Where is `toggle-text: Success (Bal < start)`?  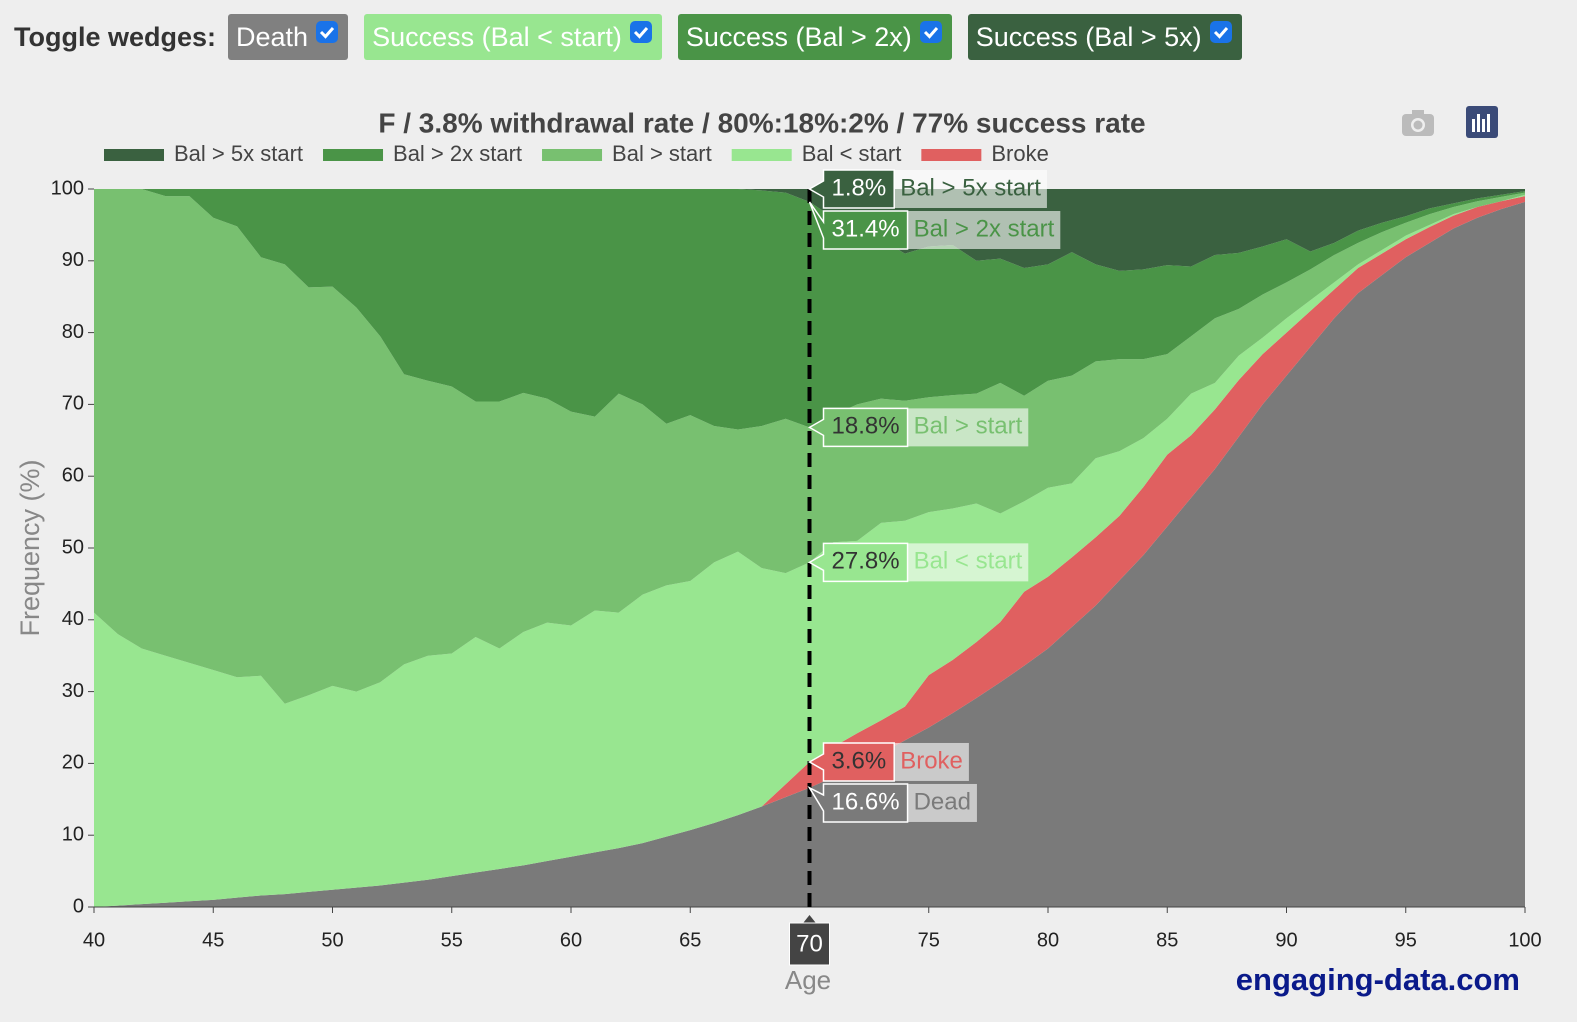 toggle-text: Success (Bal < start) is located at coordinates (497, 36).